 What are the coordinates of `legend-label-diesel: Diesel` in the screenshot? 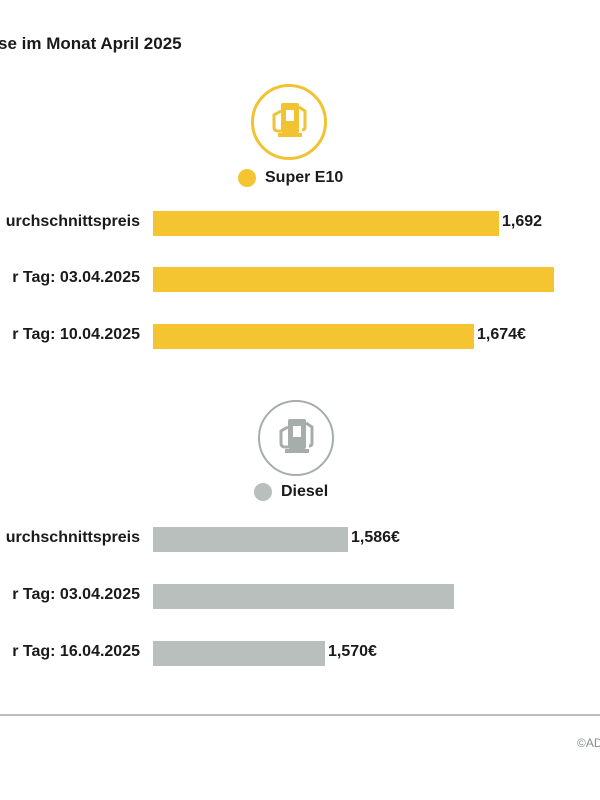 It's located at (305, 491).